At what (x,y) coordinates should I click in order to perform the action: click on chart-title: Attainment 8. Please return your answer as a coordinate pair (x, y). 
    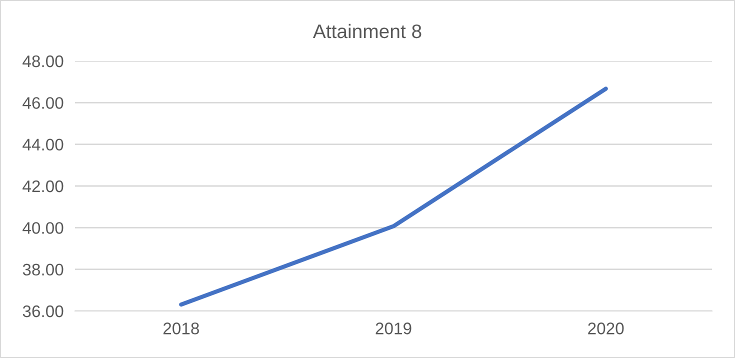
    Looking at the image, I should click on (367, 31).